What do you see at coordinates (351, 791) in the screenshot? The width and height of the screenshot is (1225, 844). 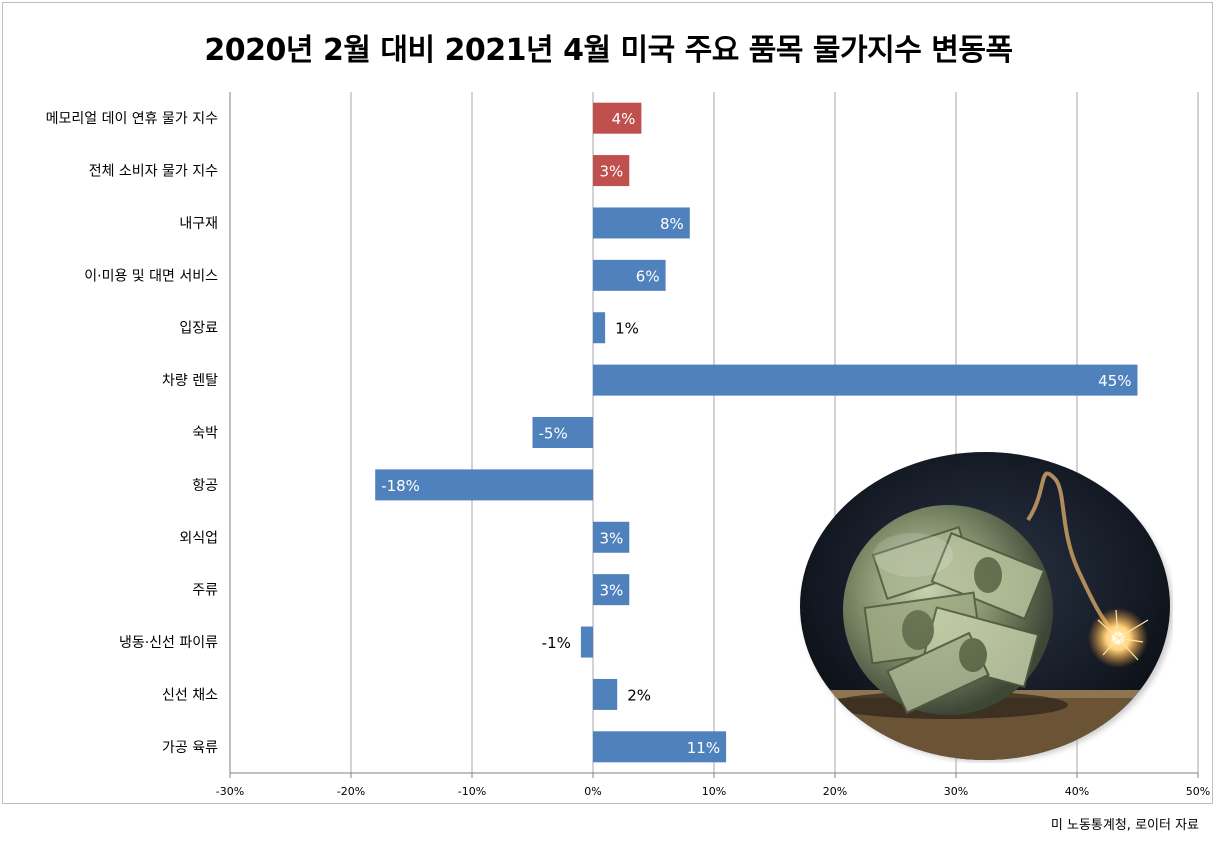 I see `x-tick-label: -20%` at bounding box center [351, 791].